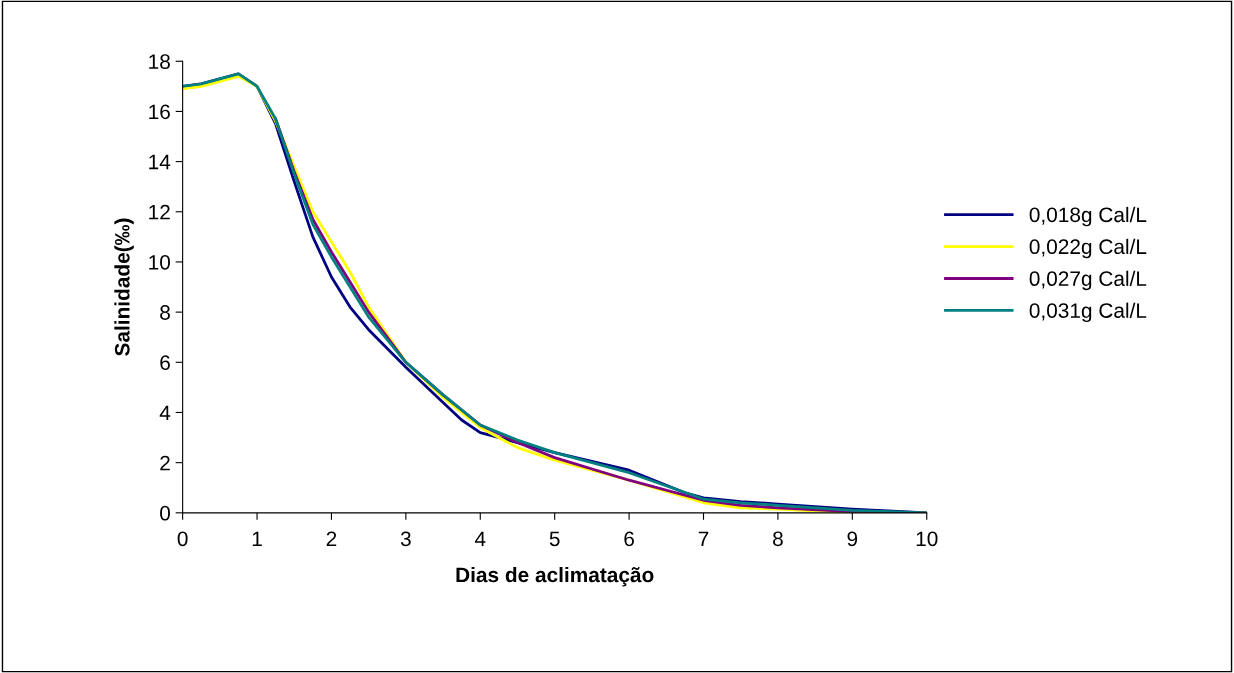  I want to click on x-tick-label: 0, so click(182, 539).